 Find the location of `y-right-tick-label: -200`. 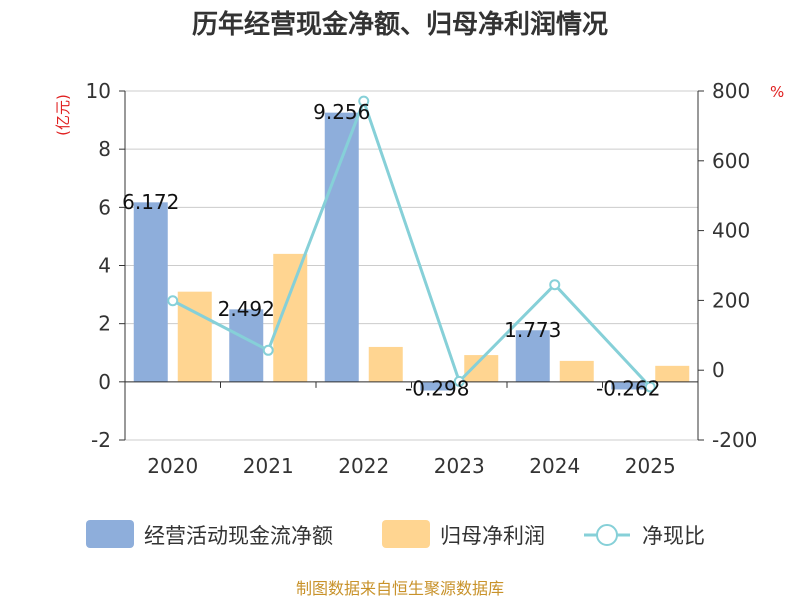

y-right-tick-label: -200 is located at coordinates (734, 440).